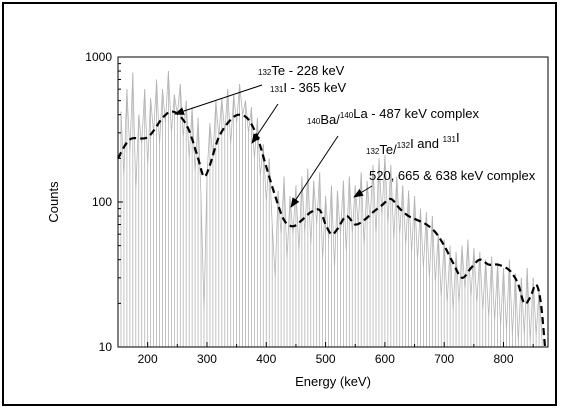 The height and width of the screenshot is (412, 563). What do you see at coordinates (504, 359) in the screenshot?
I see `x-tick-label: 800` at bounding box center [504, 359].